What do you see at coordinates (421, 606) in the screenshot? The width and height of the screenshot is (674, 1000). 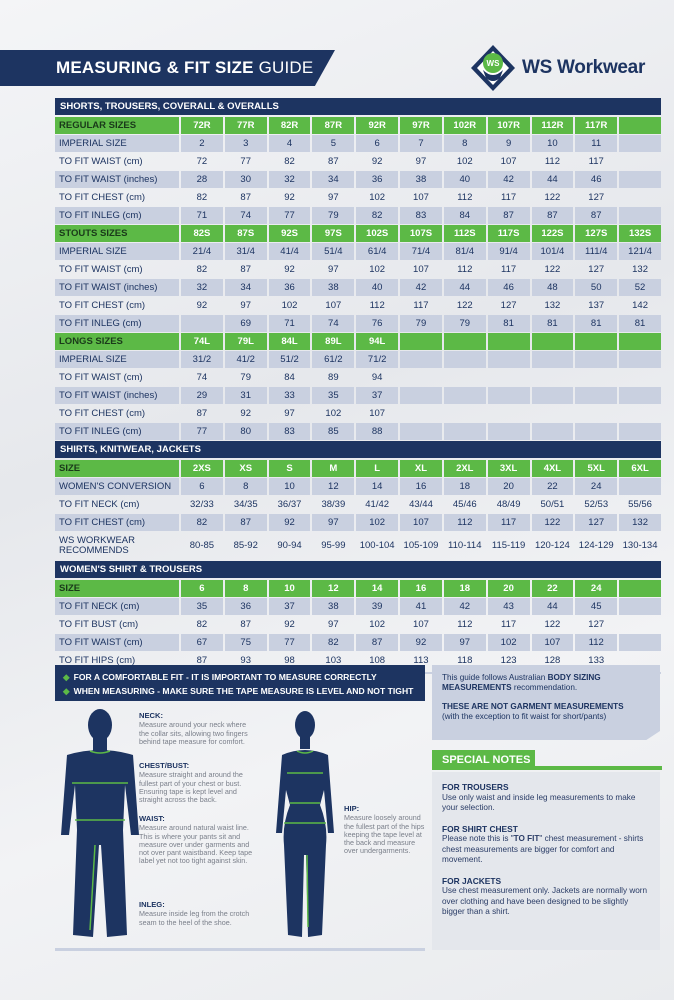 I see `table-cell: 41` at bounding box center [421, 606].